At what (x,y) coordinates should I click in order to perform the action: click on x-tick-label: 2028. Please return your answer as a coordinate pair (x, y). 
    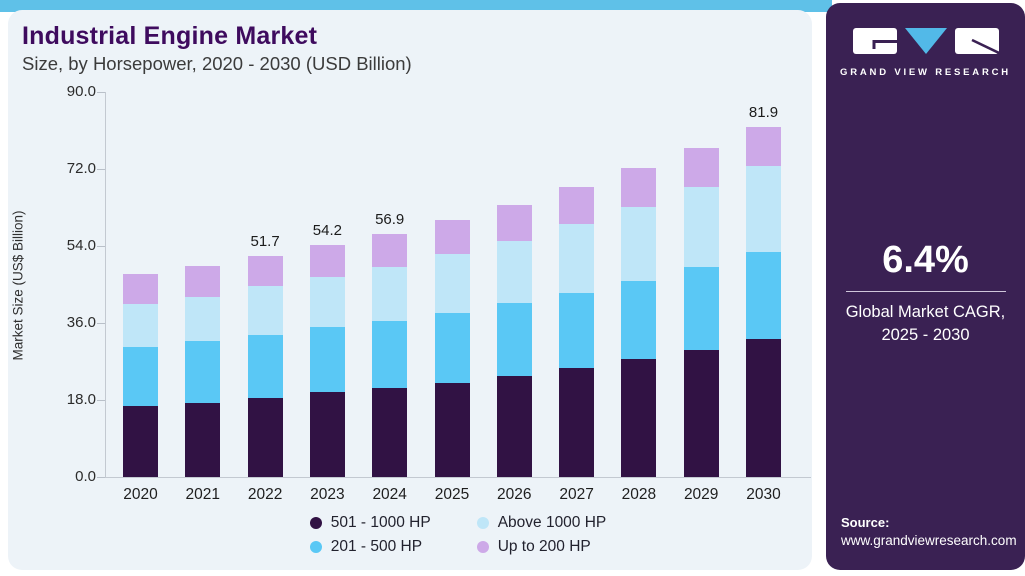
    Looking at the image, I should click on (639, 494).